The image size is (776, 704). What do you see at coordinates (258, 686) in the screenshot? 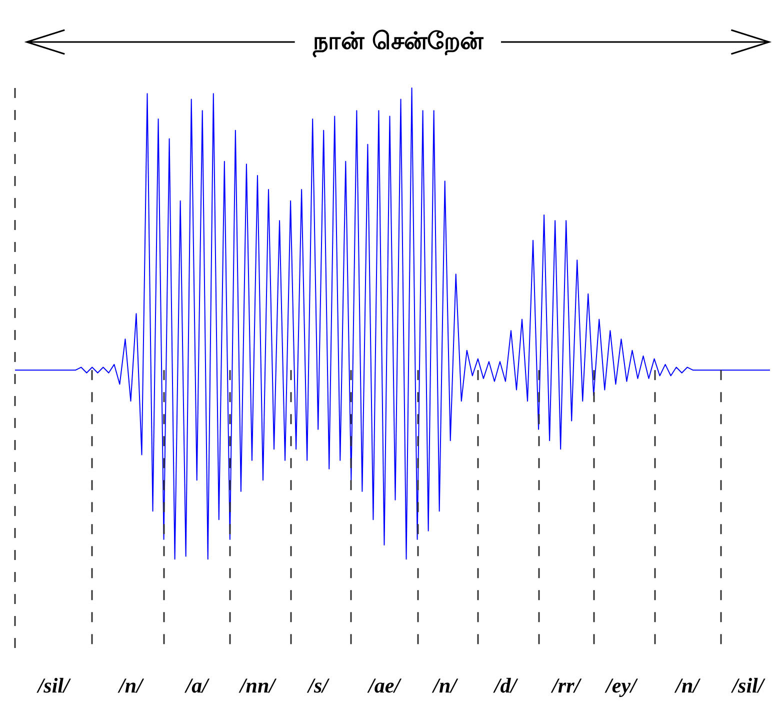
I see `x-tick-label: /nn/` at bounding box center [258, 686].